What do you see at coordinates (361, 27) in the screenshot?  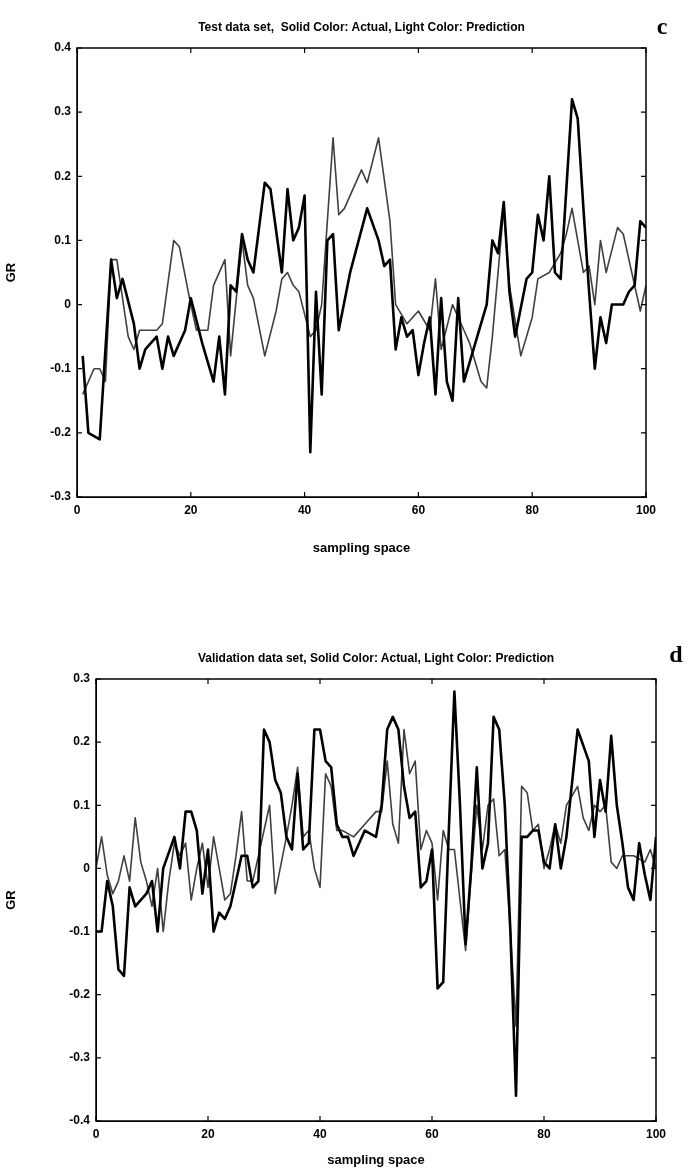 I see `chart-title: Test data set, Solid Color: Actual, Light Color: Prediction` at bounding box center [361, 27].